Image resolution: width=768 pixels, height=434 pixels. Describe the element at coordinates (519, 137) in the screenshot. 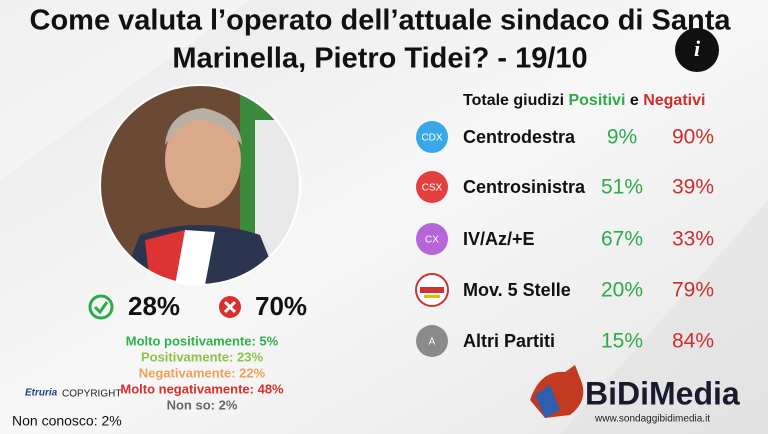

I see `party-name: Centrodestra` at that location.